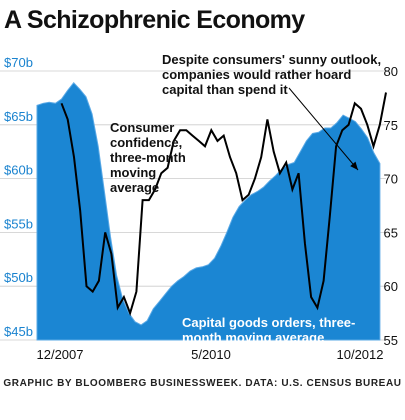  Describe the element at coordinates (142, 127) in the screenshot. I see `line-series-label: Consumer` at that location.